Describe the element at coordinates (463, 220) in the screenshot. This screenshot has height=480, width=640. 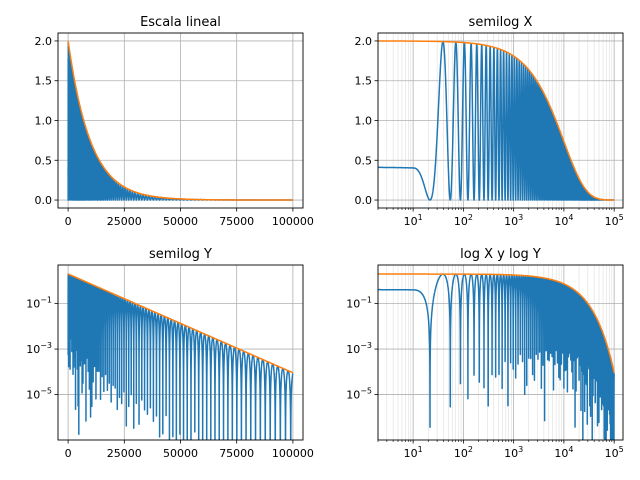
I see `chart-1-x-tick-label: 10²` at that location.